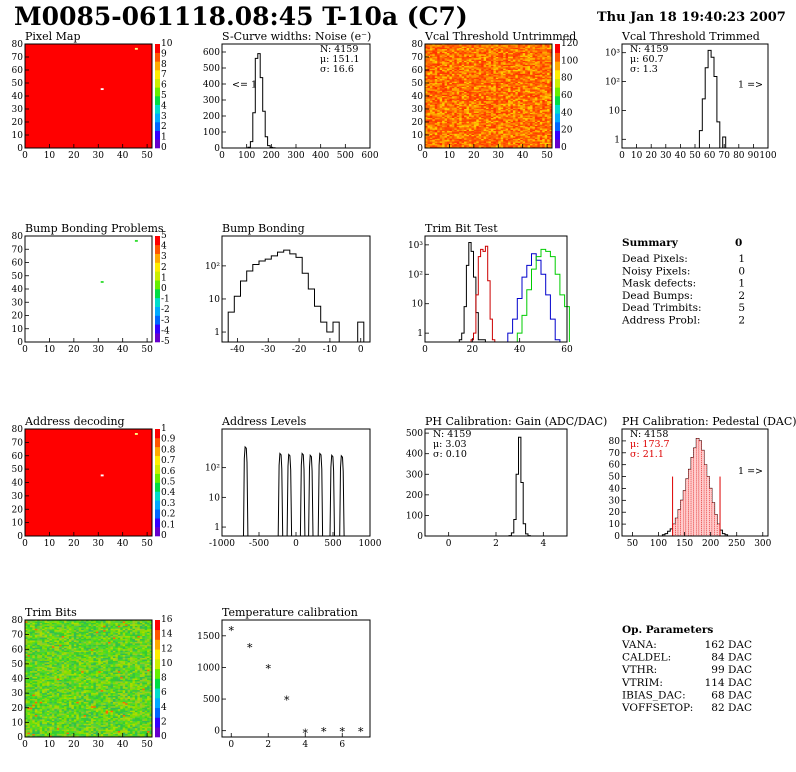 The width and height of the screenshot is (796, 772). What do you see at coordinates (615, 525) in the screenshot?
I see `y-tick-label: 10` at bounding box center [615, 525].